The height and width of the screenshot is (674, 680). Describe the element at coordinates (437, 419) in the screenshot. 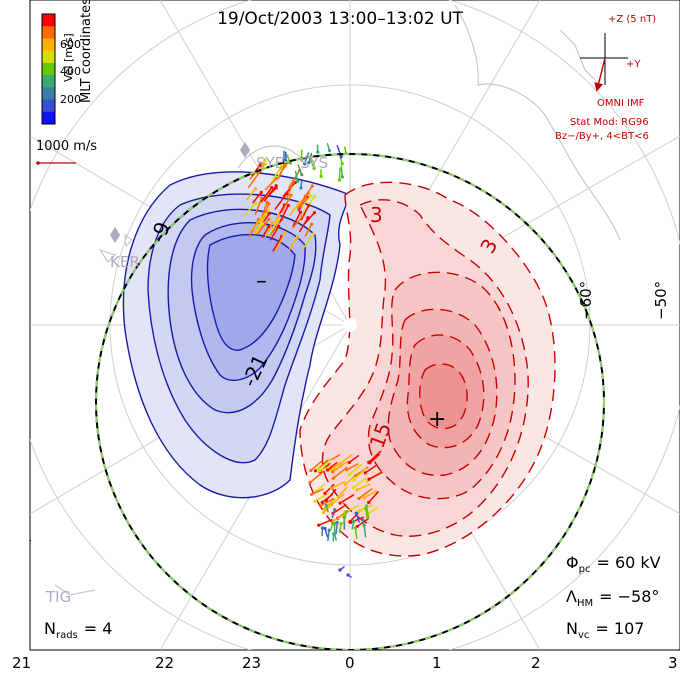

I see `potential-maximum-marker: +` at that location.